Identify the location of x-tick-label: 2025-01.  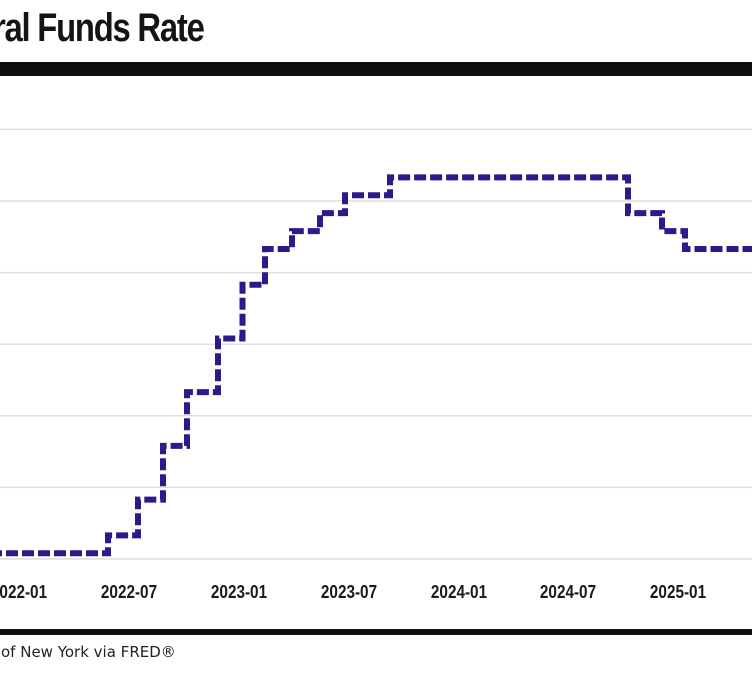
(677, 592).